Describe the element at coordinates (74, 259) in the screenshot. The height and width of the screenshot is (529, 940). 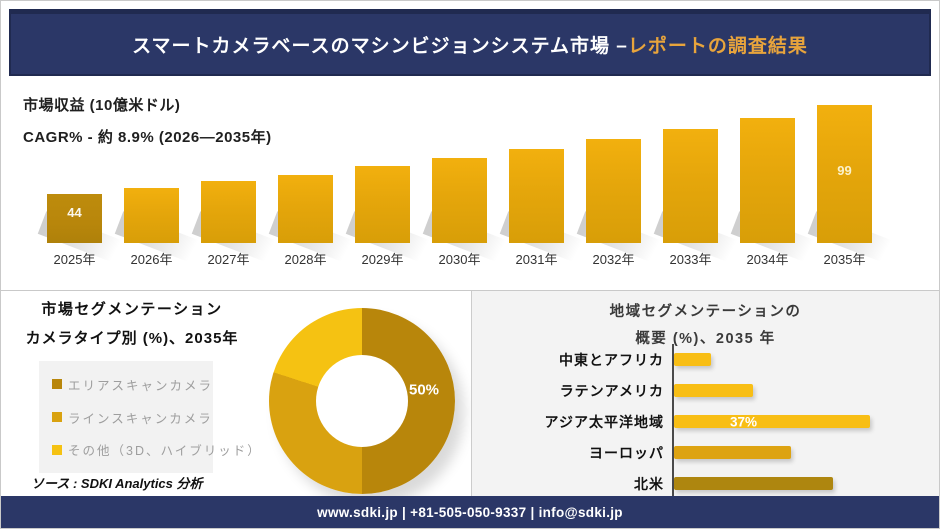
I see `x-axis-label: 2025年` at that location.